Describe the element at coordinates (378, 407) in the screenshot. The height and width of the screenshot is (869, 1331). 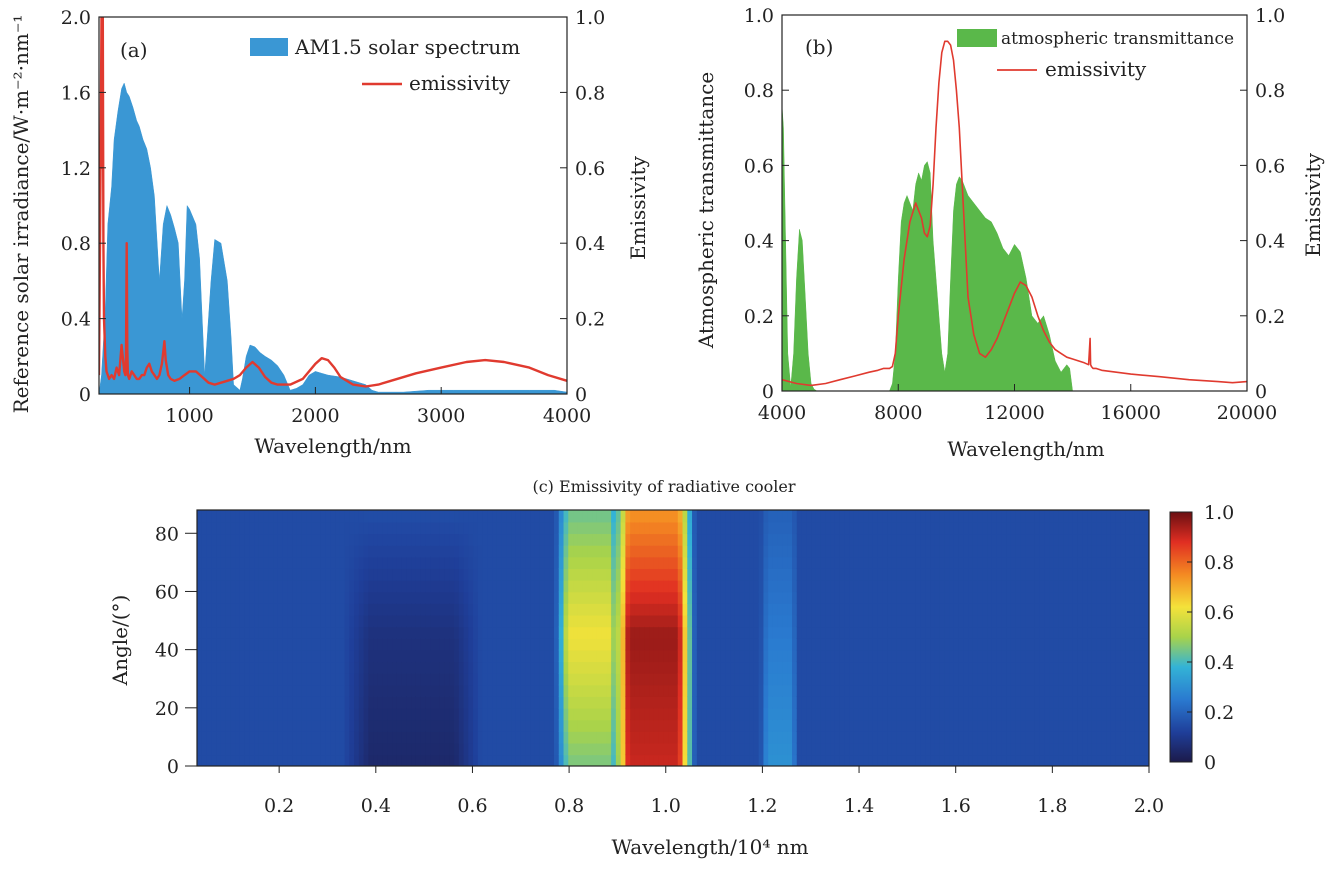
I see `a-x-ticks: 1000 2000 3000 4000` at that location.